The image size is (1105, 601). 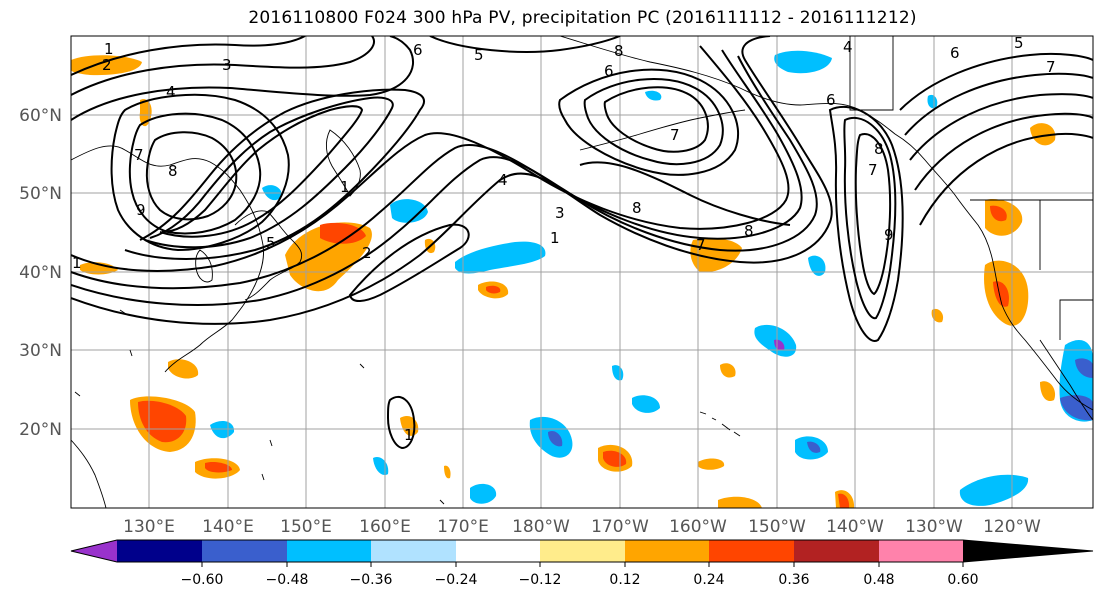 What do you see at coordinates (698, 527) in the screenshot?
I see `lon-label: 160°W` at bounding box center [698, 527].